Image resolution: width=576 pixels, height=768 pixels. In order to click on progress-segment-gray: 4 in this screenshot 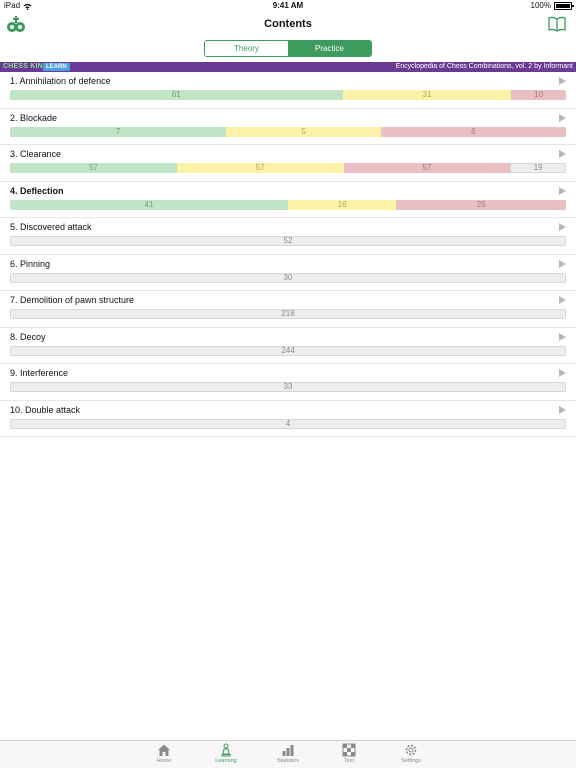, I will do `click(288, 423)`.